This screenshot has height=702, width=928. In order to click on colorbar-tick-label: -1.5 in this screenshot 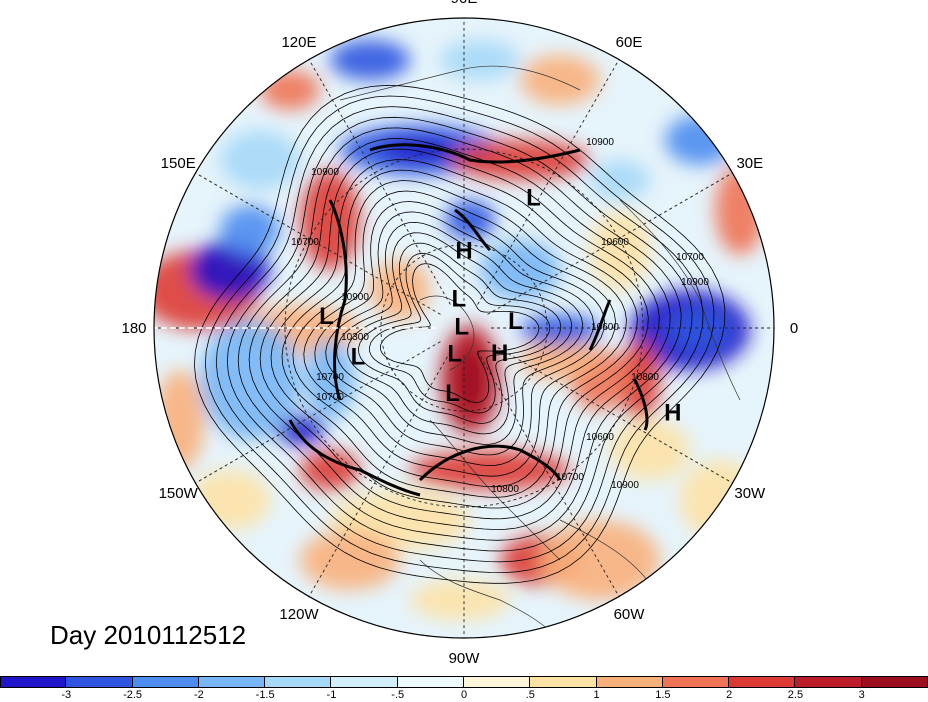, I will do `click(265, 695)`.